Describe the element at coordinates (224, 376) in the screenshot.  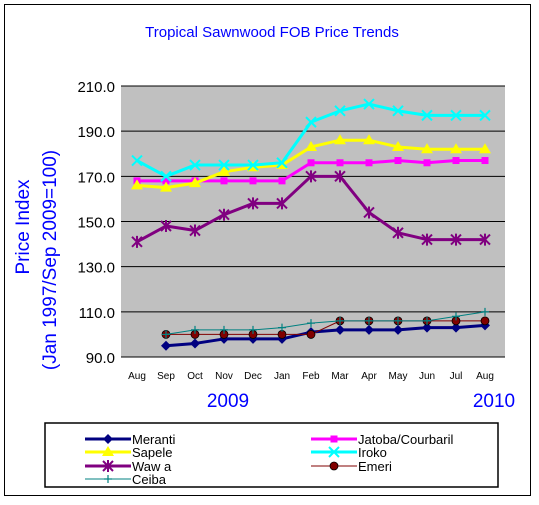
I see `x-tick-label: Nov` at that location.